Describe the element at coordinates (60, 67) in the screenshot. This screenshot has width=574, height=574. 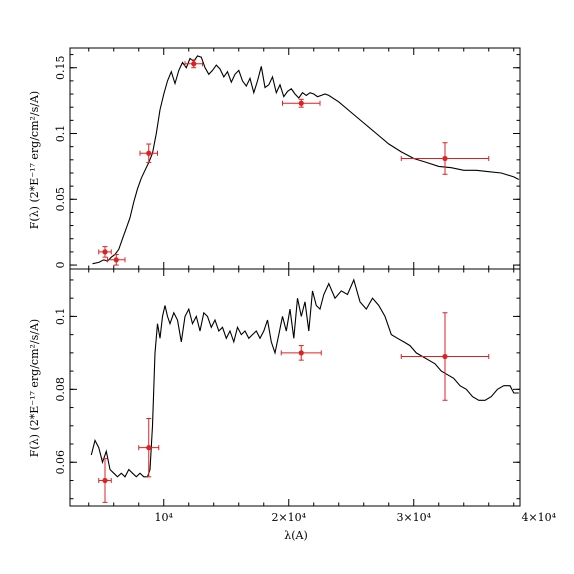
I see `y-tick-label: 0.15` at that location.